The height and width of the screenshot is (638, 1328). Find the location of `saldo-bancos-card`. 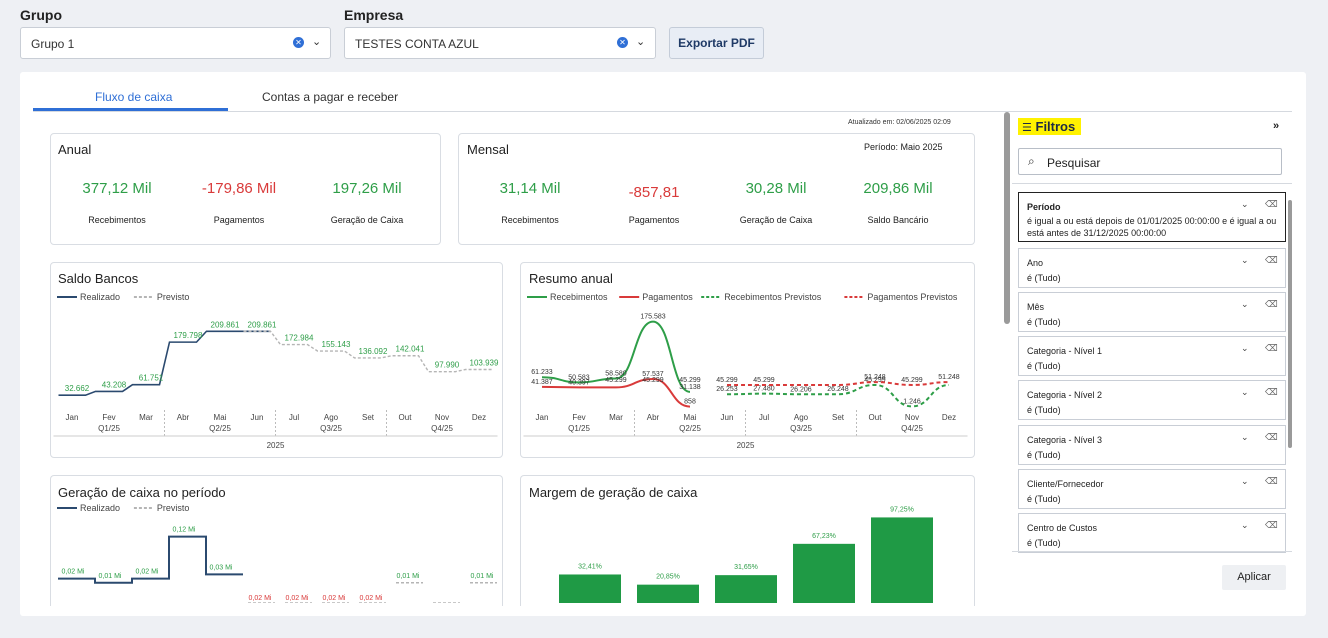

saldo-bancos-card is located at coordinates (276, 360).